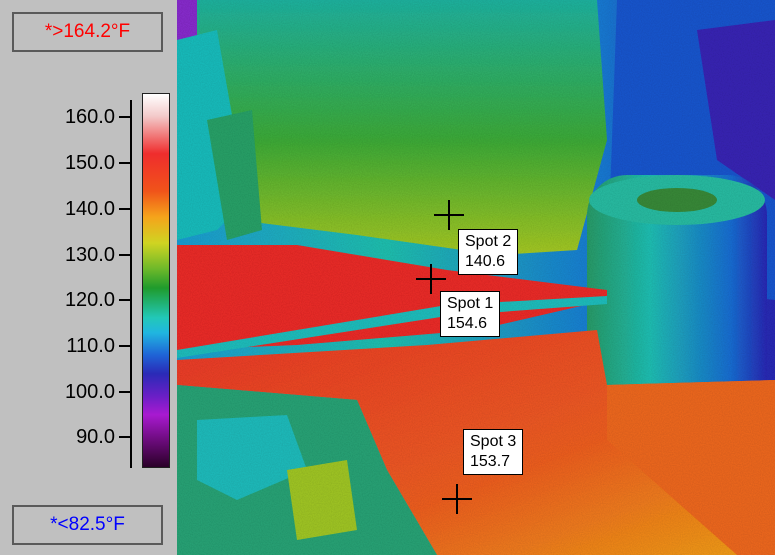 The height and width of the screenshot is (555, 775). What do you see at coordinates (89, 254) in the screenshot?
I see `scale-tick-label: 130.0` at bounding box center [89, 254].